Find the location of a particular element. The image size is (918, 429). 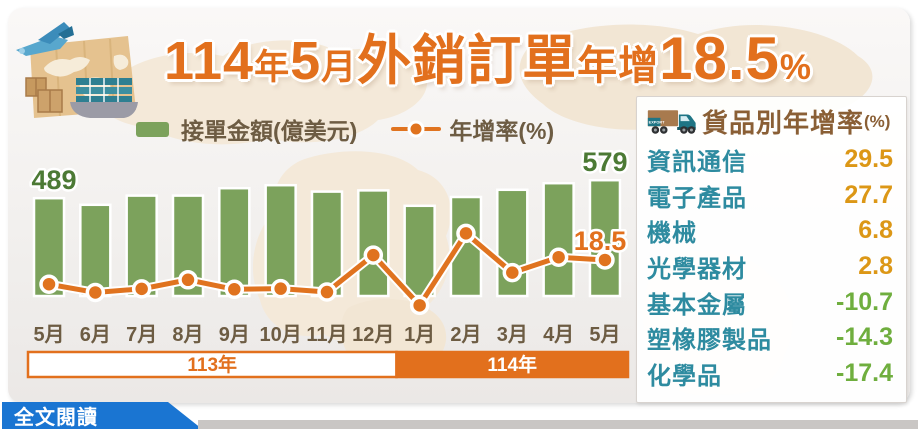

svg-text: EXPORT is located at coordinates (657, 122).